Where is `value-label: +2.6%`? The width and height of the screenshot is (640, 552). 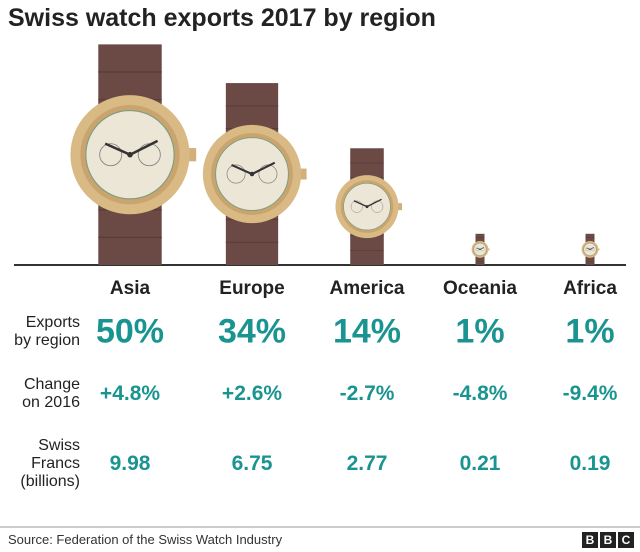
value-label: +2.6% is located at coordinates (252, 393).